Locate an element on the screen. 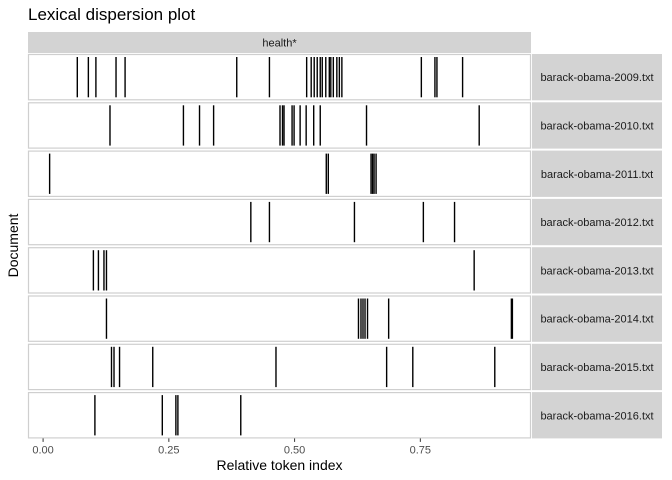 The width and height of the screenshot is (672, 480). y-axis-label: Document is located at coordinates (13, 245).